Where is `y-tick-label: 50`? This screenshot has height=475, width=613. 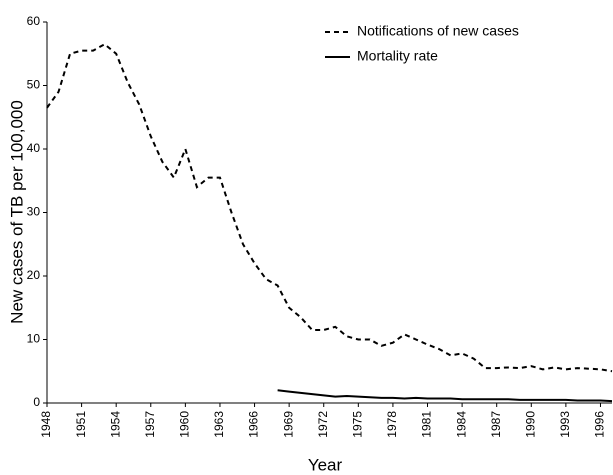 y-tick-label: 50 is located at coordinates (34, 85).